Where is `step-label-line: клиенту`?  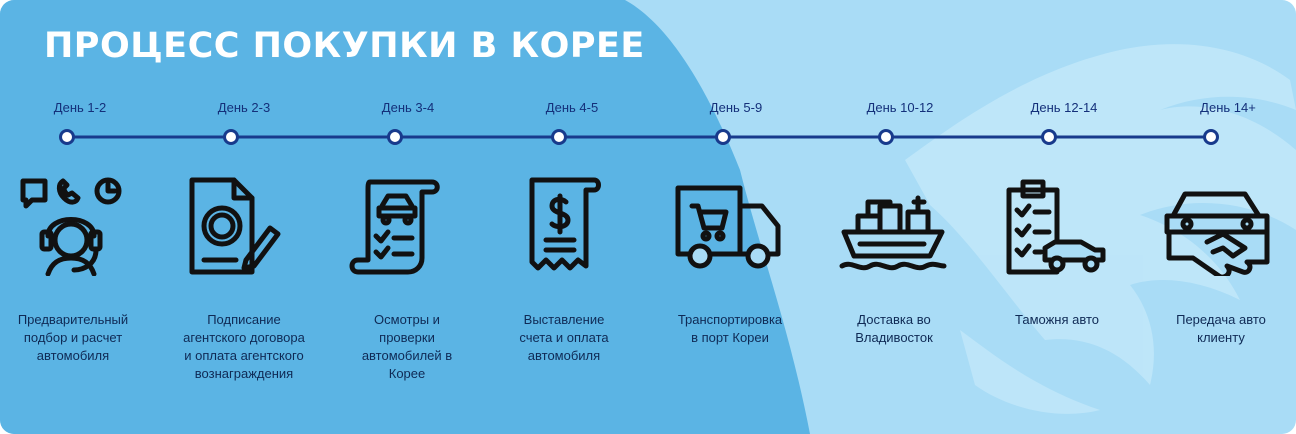 step-label-line: клиенту is located at coordinates (1221, 337).